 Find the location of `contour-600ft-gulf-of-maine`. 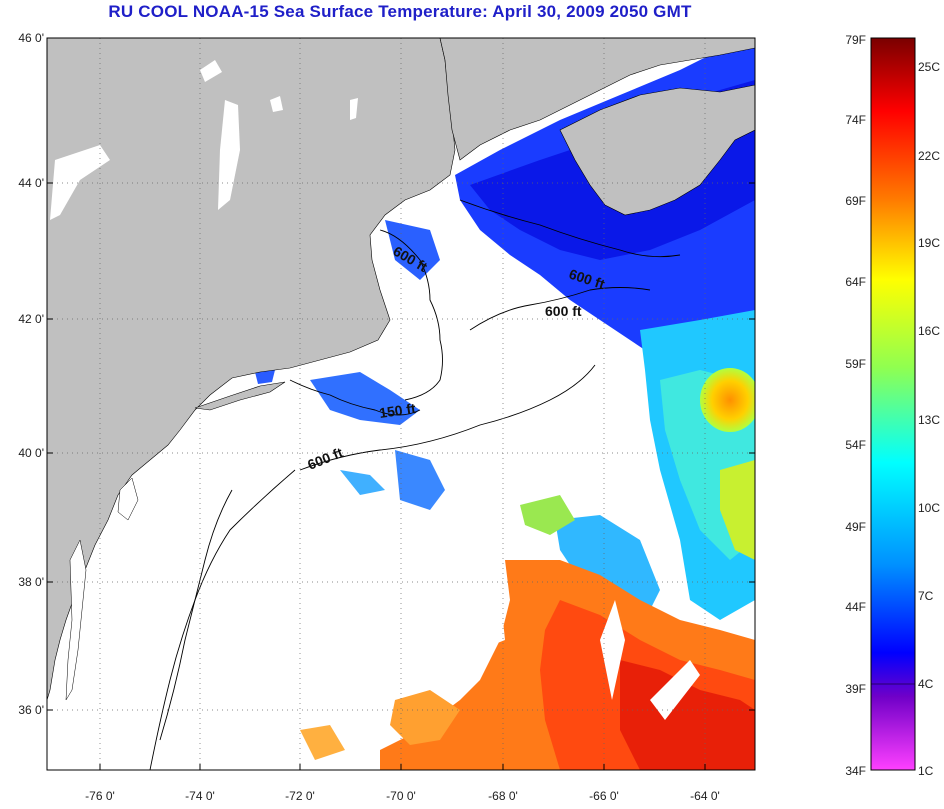

contour-600ft-gulf-of-maine is located at coordinates (411, 315).